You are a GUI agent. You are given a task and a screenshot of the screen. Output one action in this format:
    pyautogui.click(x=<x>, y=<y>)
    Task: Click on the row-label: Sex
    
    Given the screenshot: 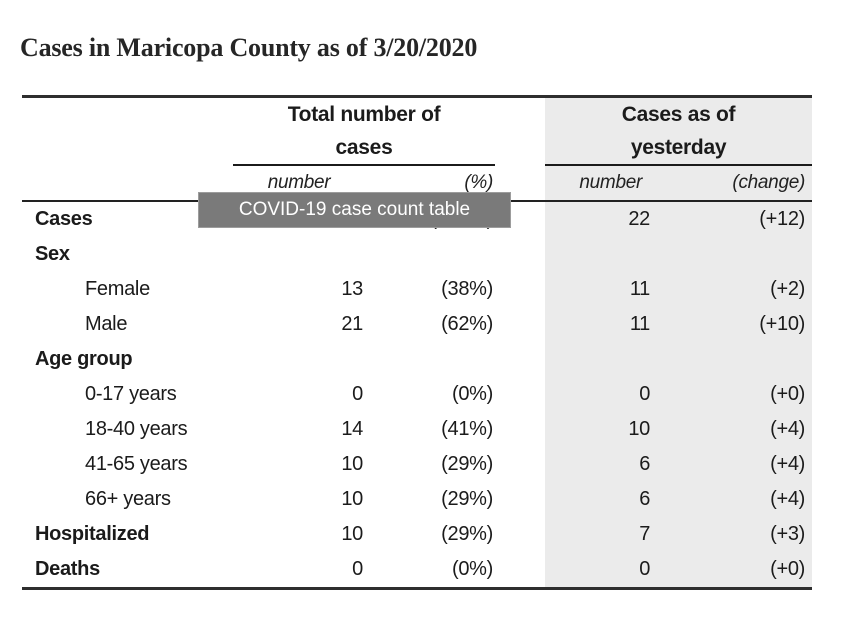 What is the action you would take?
    pyautogui.click(x=52, y=254)
    